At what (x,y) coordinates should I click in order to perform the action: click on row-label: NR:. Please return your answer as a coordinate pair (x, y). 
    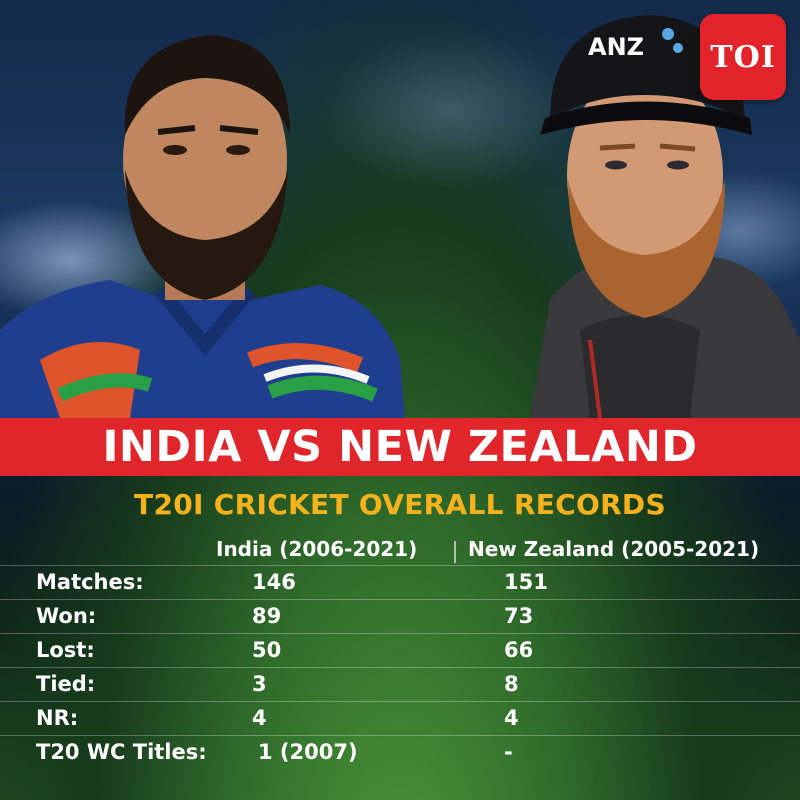
    Looking at the image, I should click on (57, 718).